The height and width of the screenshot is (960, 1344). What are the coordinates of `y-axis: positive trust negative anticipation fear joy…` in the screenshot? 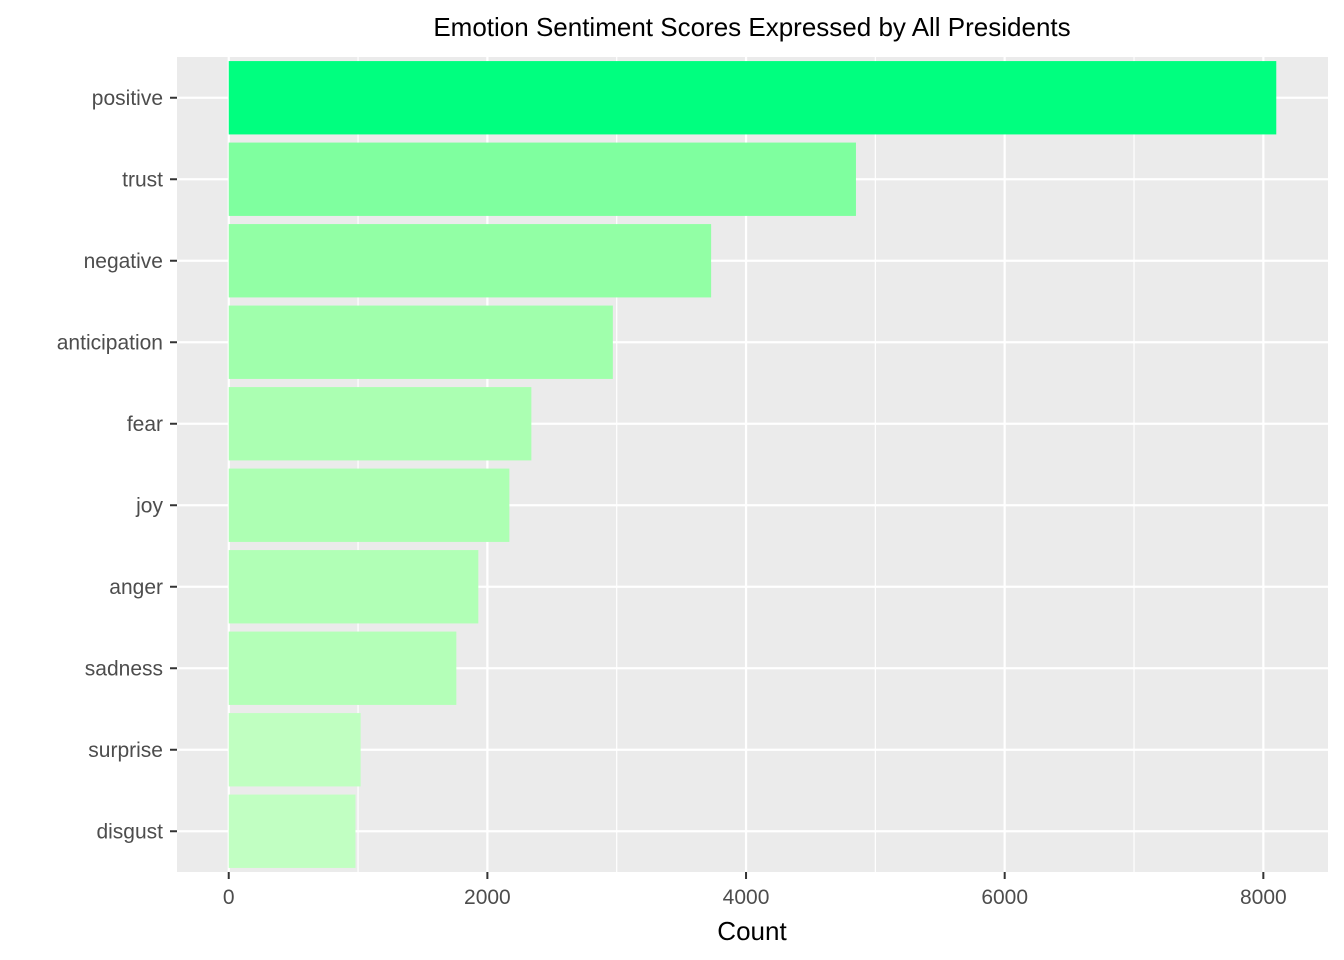 It's located at (117, 465).